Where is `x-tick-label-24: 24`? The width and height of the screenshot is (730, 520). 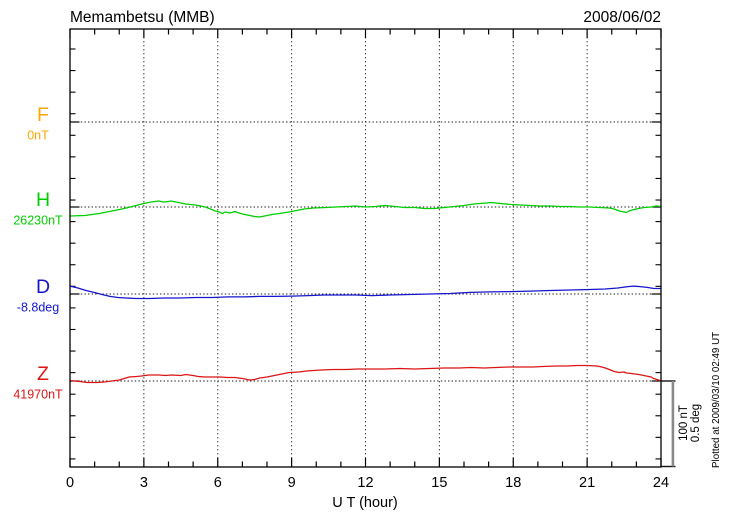
x-tick-label-24: 24 is located at coordinates (661, 483).